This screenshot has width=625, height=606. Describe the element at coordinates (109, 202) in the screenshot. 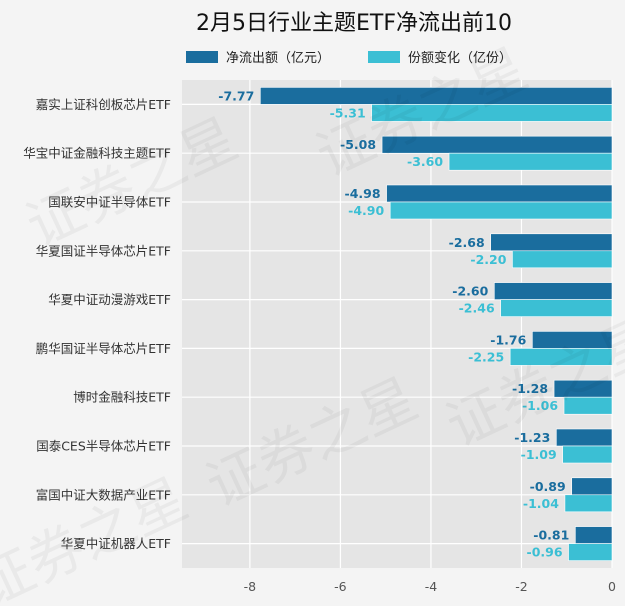

I see `category-label: 国联安中证半导体ETF` at that location.